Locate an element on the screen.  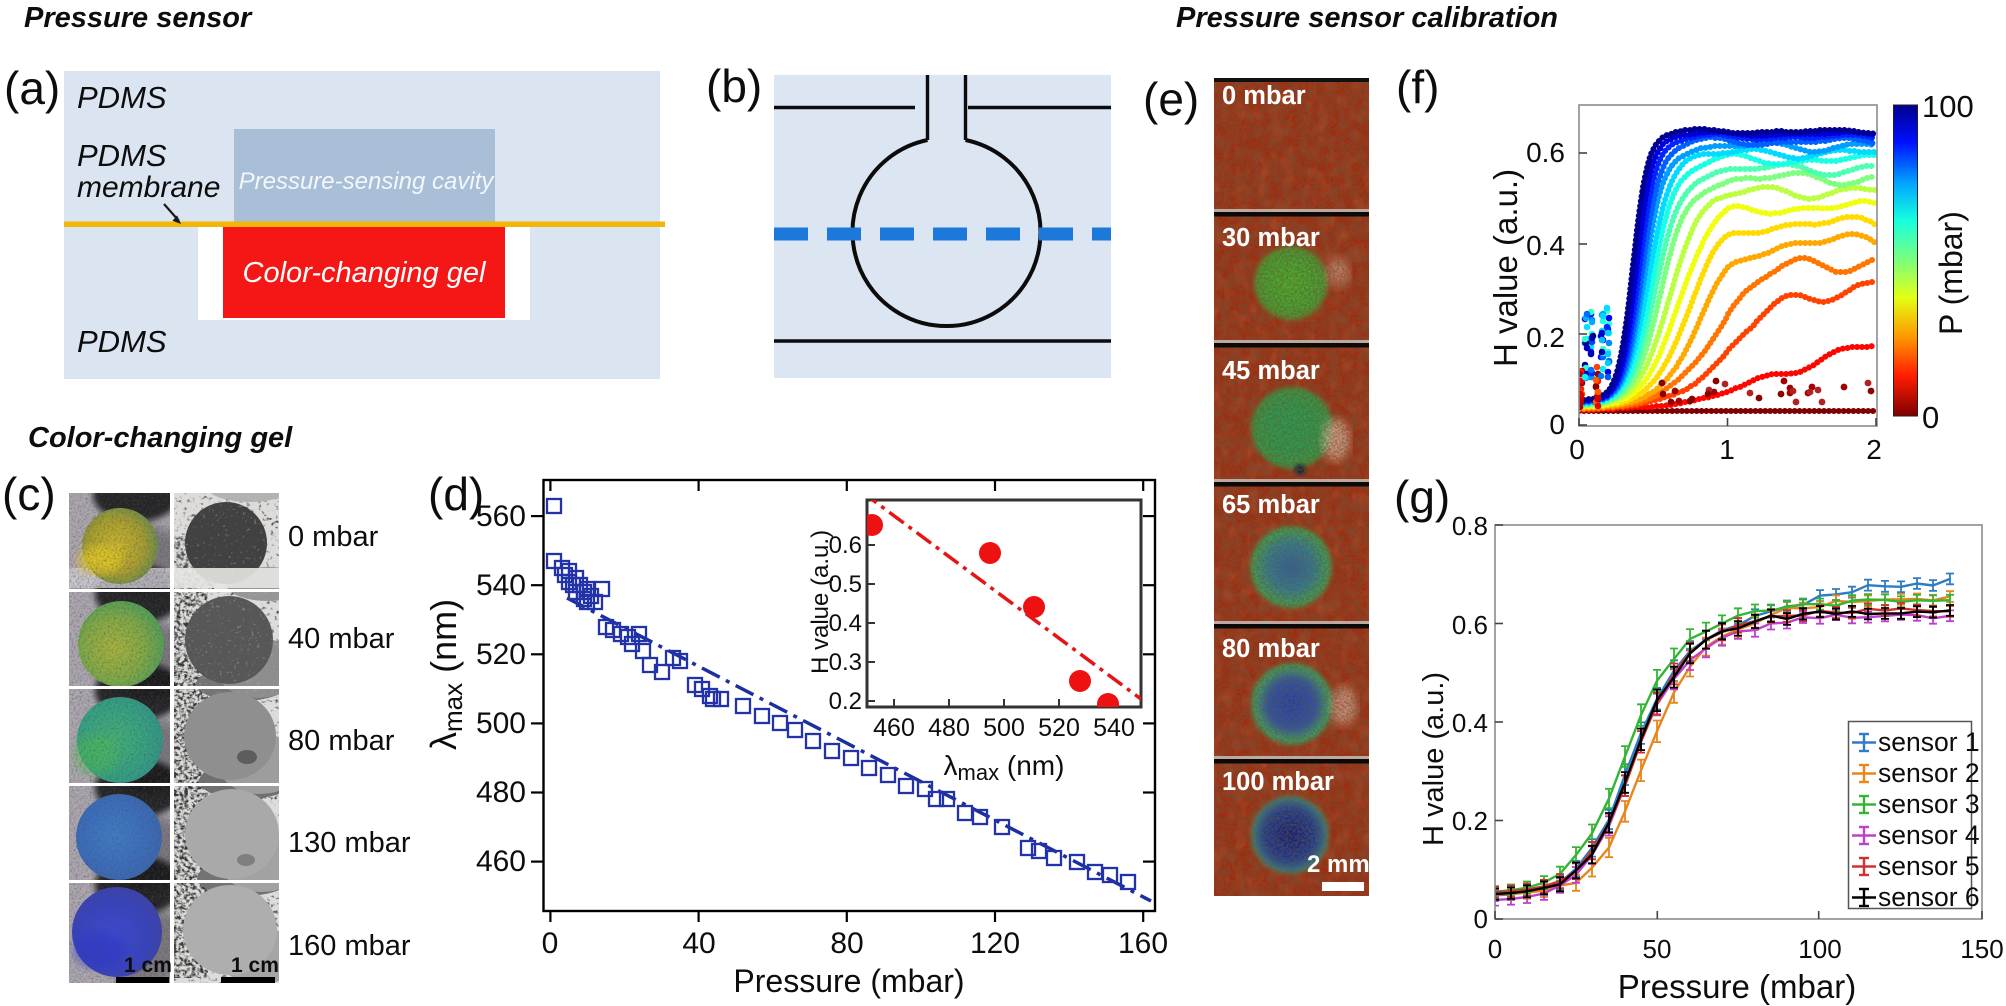
svg-text: 2 is located at coordinates (1874, 449).